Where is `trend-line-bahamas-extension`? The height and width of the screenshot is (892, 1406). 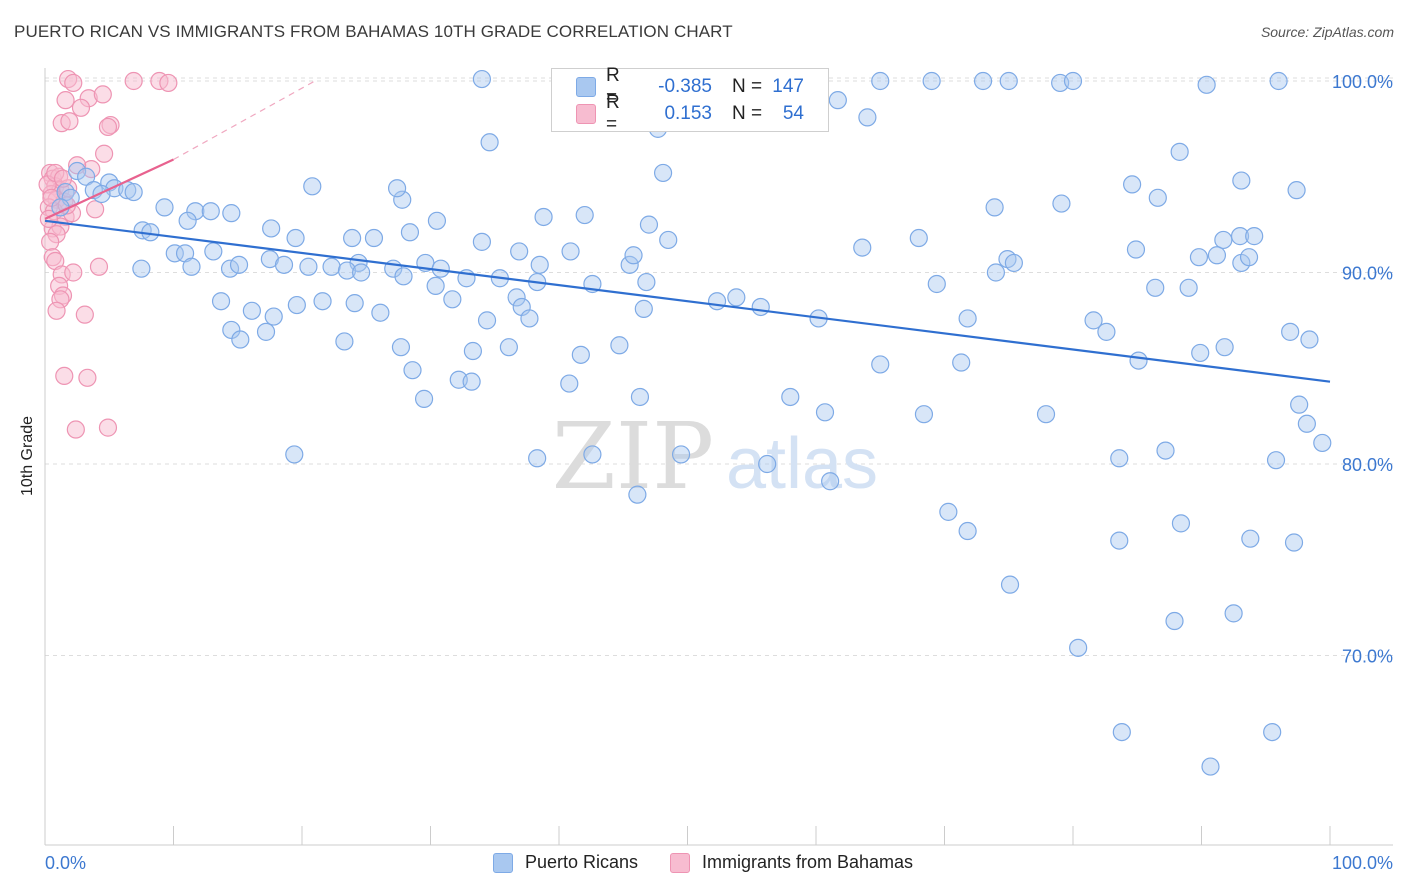
trend-line-bahamas-extension is located at coordinates (244, 120).